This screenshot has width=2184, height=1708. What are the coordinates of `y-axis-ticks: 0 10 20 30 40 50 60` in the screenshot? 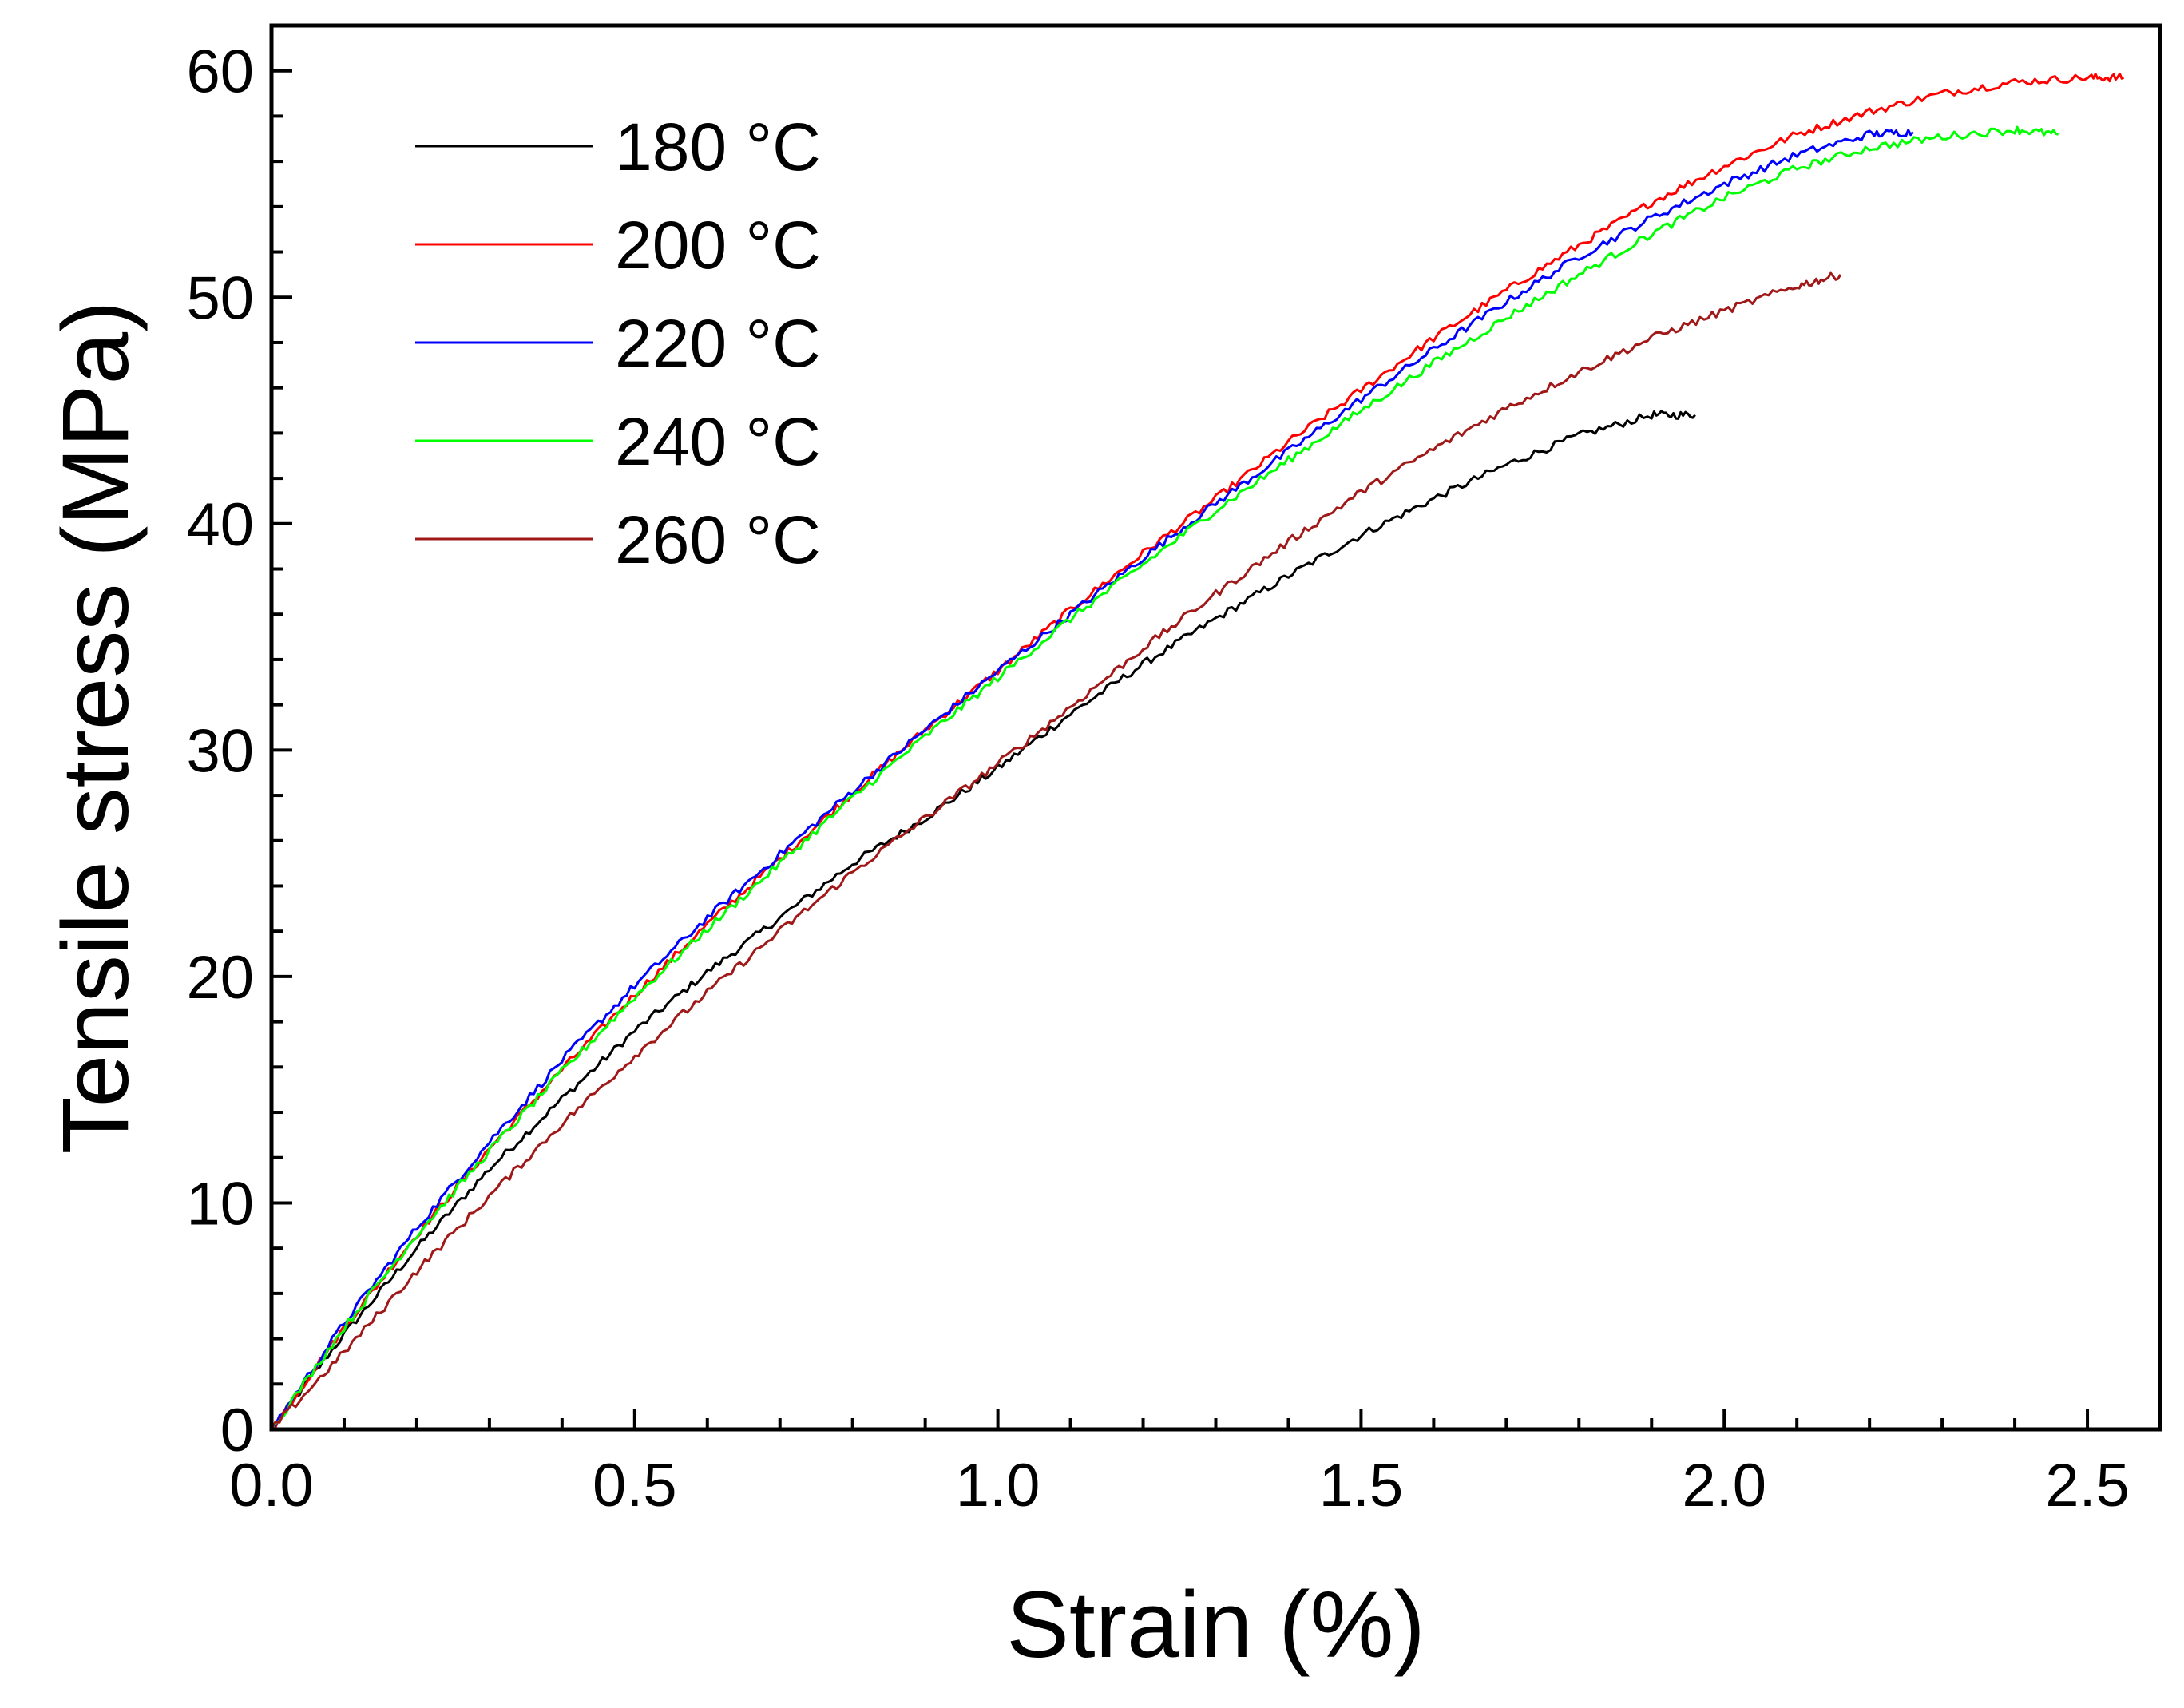 It's located at (239, 744).